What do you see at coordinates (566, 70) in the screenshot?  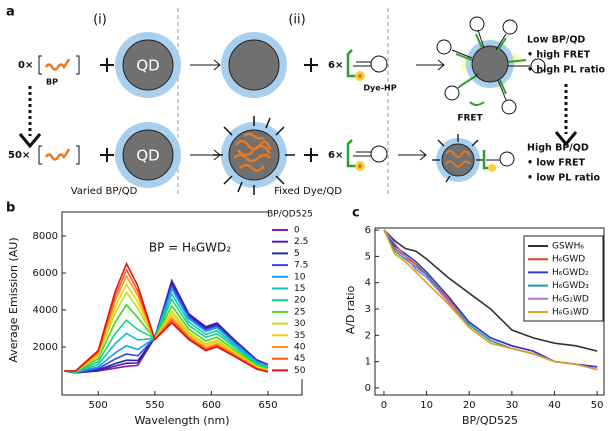 I see `outcome-item: • high PL ratio` at bounding box center [566, 70].